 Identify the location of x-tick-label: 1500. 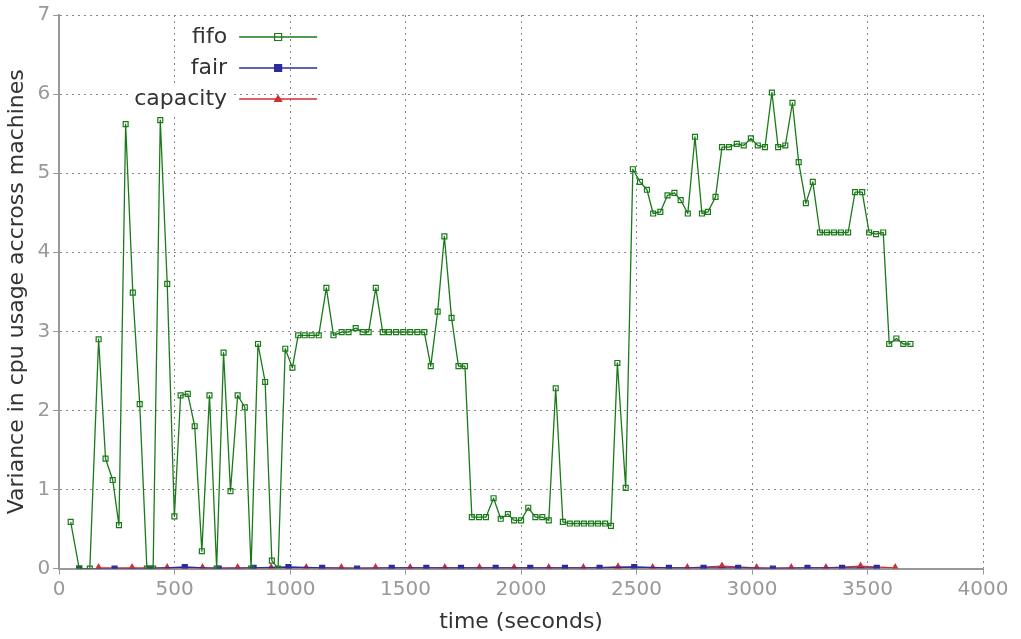
(406, 587).